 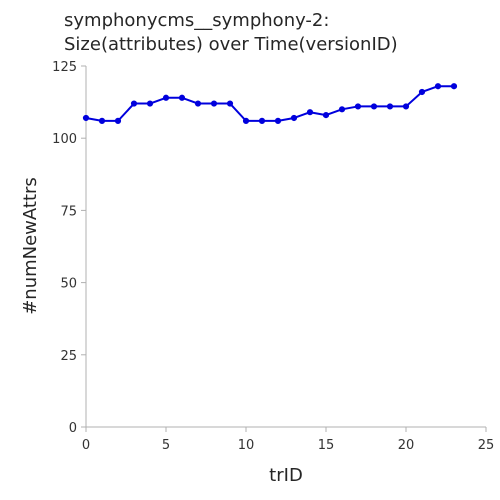 I want to click on y-tick-label: 0, so click(x=73, y=428).